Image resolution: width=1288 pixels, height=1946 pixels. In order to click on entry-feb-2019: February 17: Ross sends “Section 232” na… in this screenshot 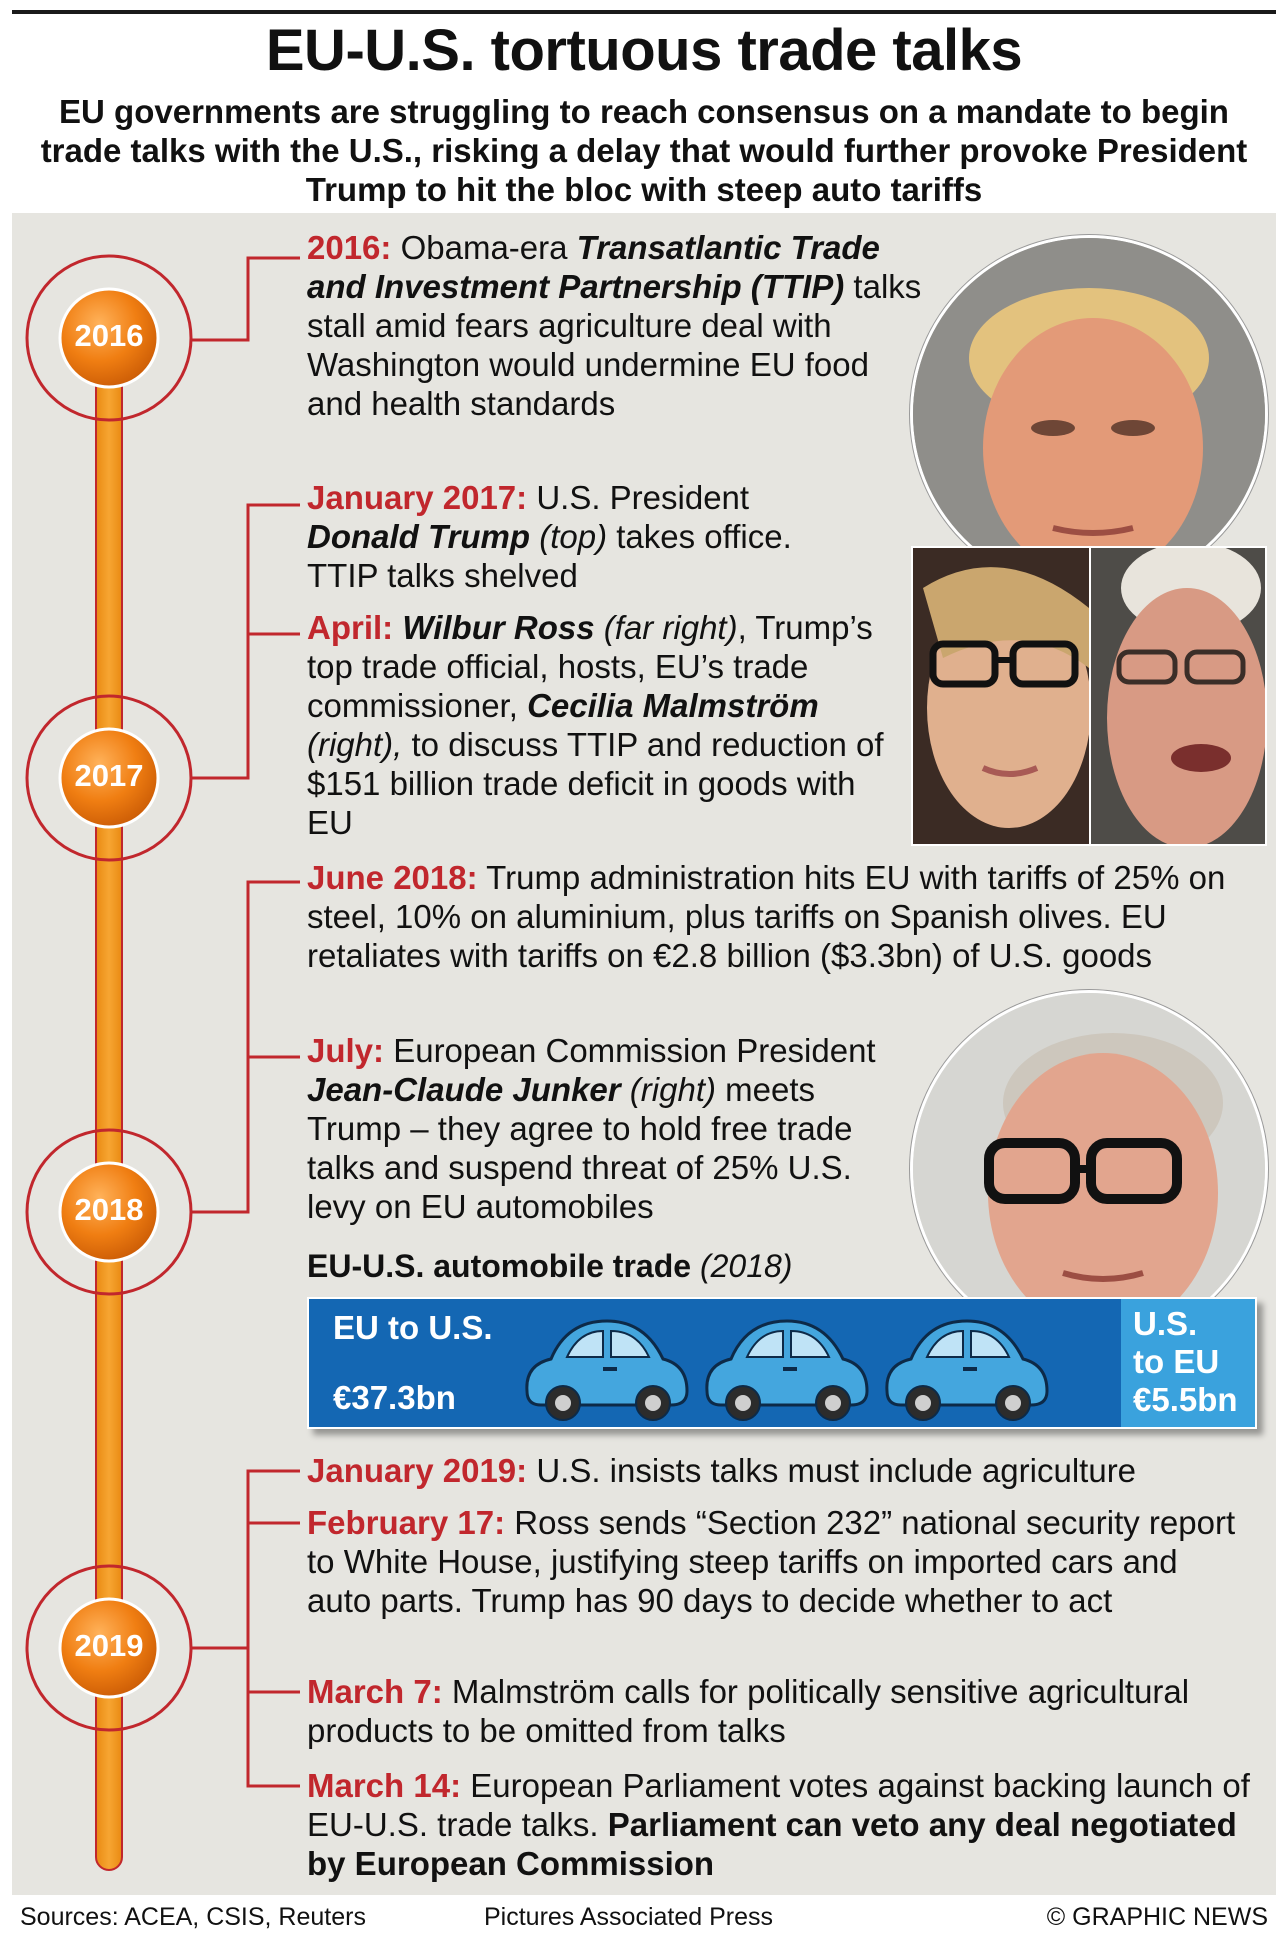, I will do `click(777, 1561)`.